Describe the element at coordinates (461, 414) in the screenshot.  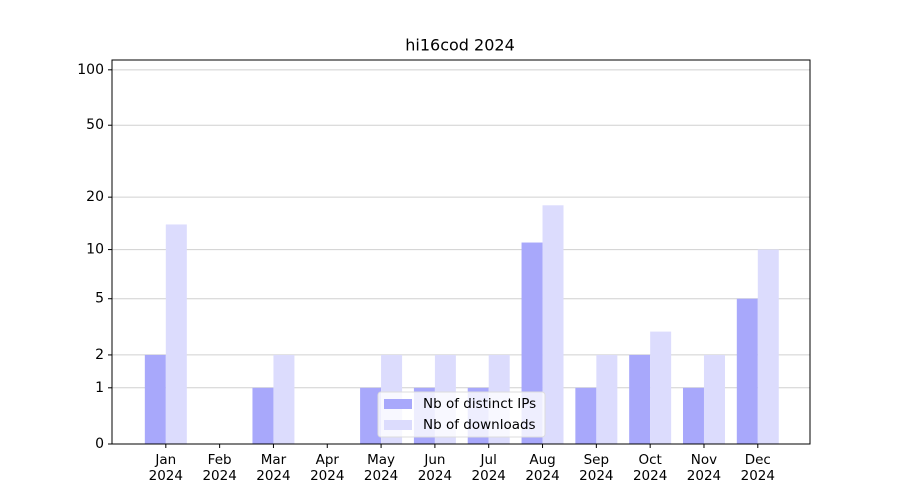
I see `legend-box` at that location.